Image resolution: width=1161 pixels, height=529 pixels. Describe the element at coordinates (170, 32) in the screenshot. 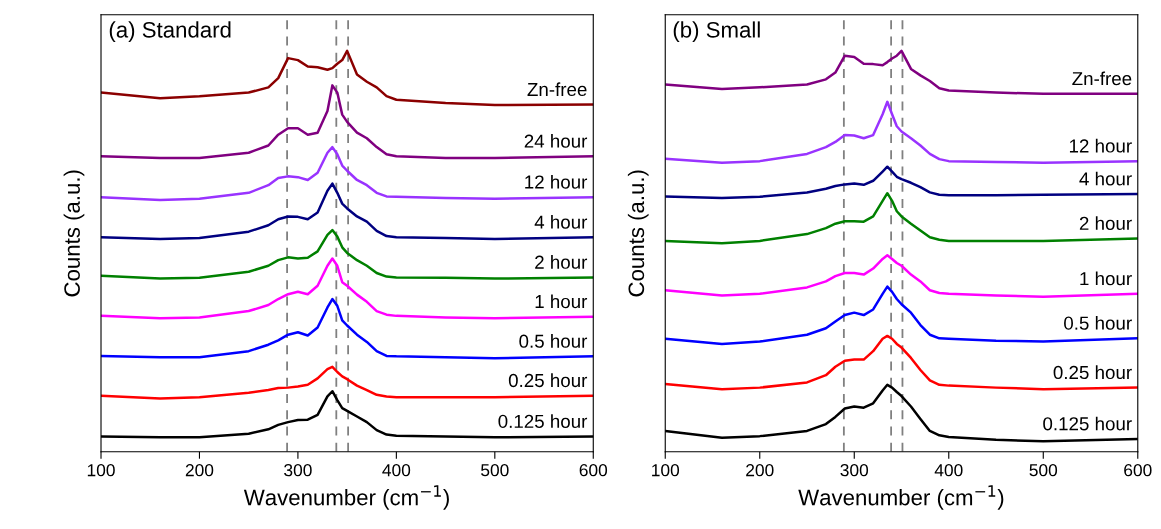

I see `chart-title: (a) Standard` at that location.